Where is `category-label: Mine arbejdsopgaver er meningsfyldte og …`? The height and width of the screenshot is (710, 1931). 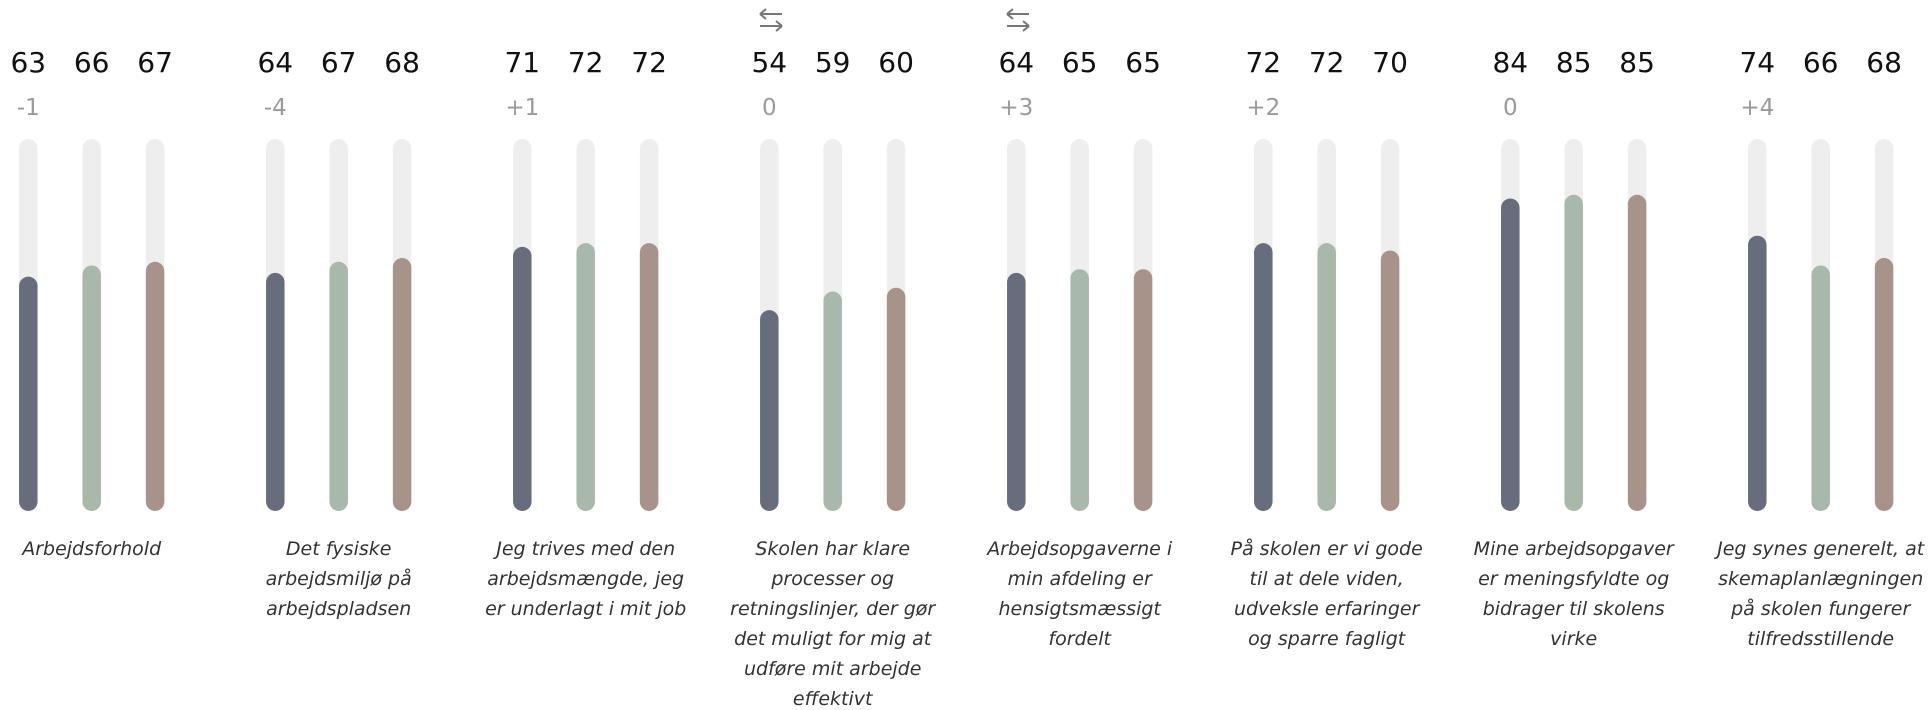 category-label: Mine arbejdsopgaver er meningsfyldte og … is located at coordinates (1573, 594).